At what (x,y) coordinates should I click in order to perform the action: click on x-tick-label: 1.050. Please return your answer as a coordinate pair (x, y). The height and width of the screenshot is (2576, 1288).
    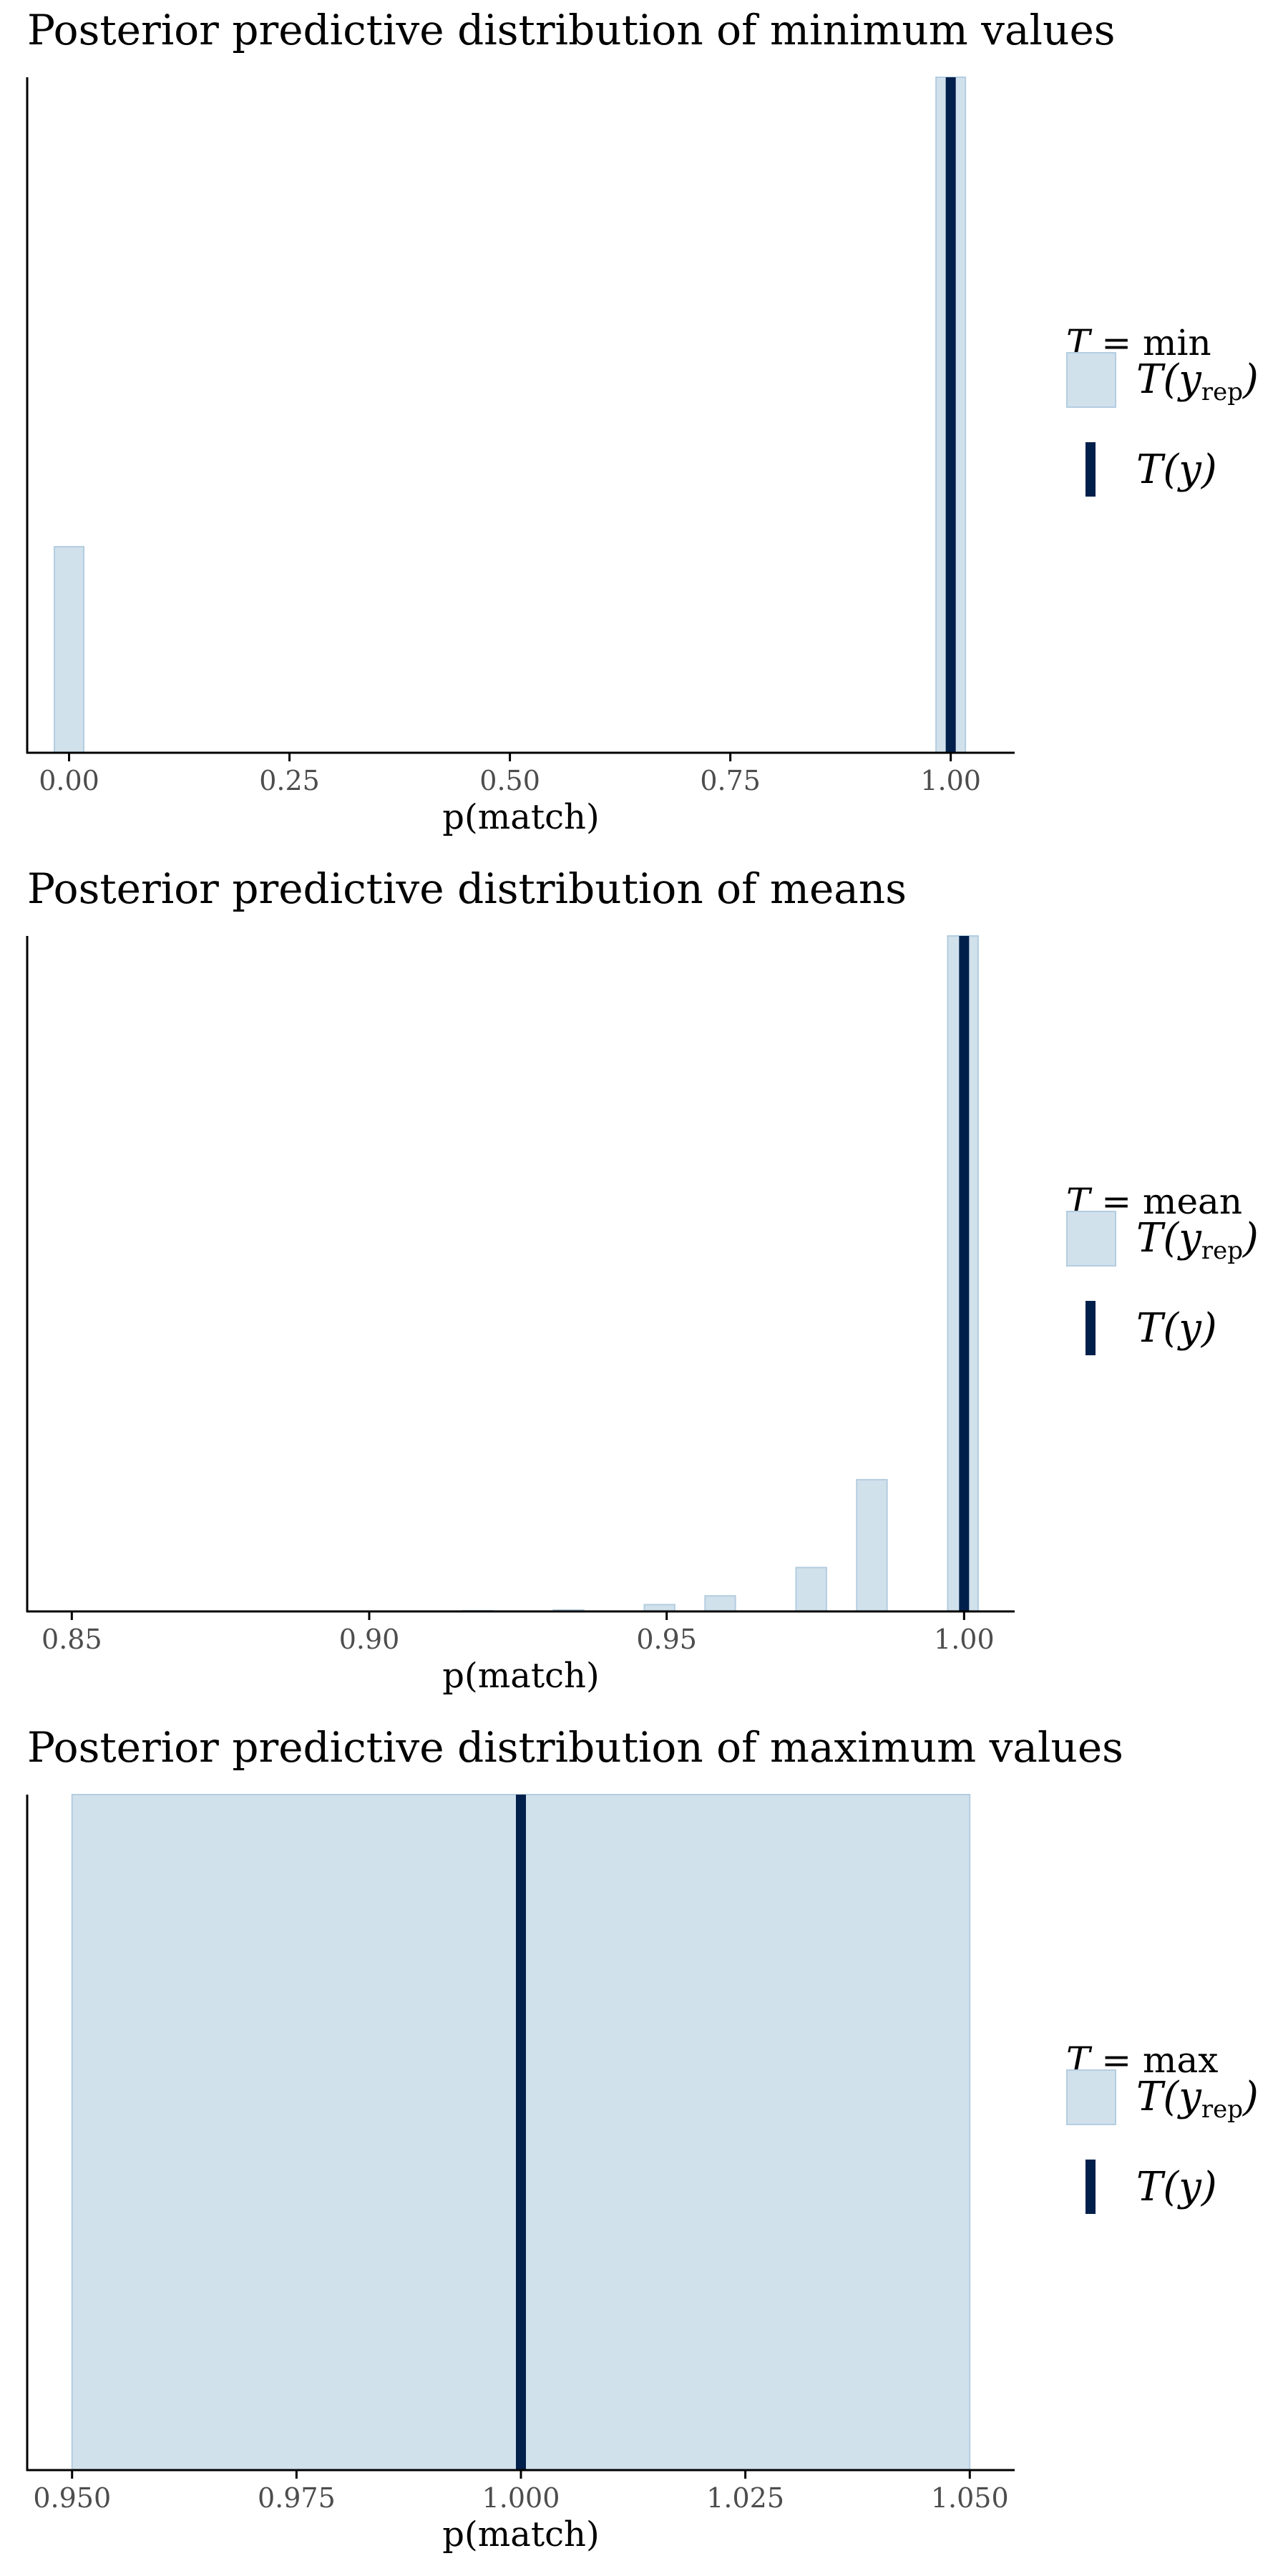
    Looking at the image, I should click on (970, 2498).